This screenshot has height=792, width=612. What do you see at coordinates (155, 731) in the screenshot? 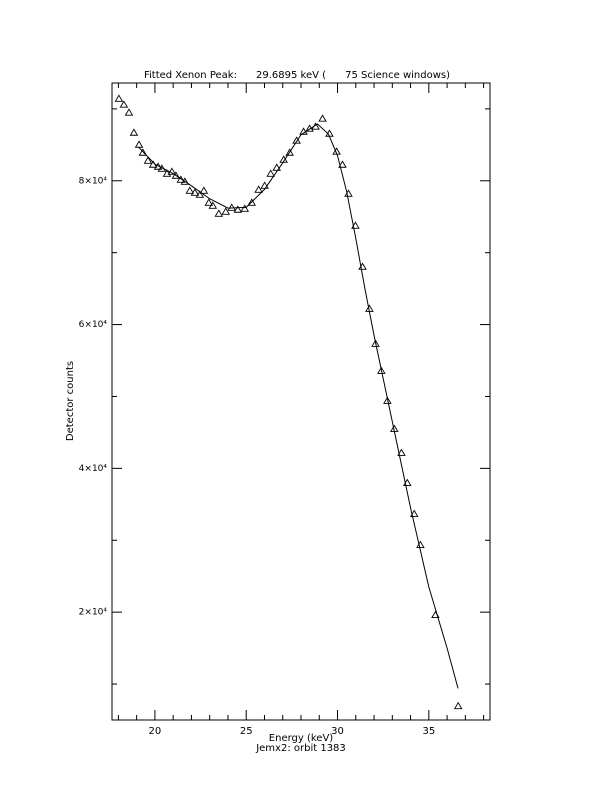
I see `x-tick-label: 20` at bounding box center [155, 731].